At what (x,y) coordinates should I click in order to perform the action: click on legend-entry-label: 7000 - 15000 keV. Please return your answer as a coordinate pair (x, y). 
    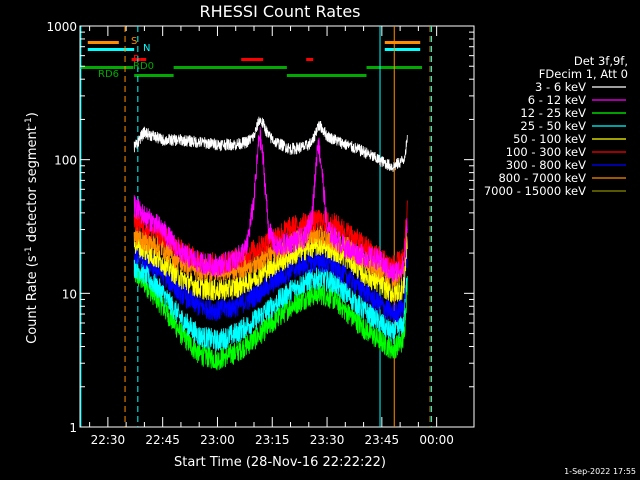
    Looking at the image, I should click on (535, 191).